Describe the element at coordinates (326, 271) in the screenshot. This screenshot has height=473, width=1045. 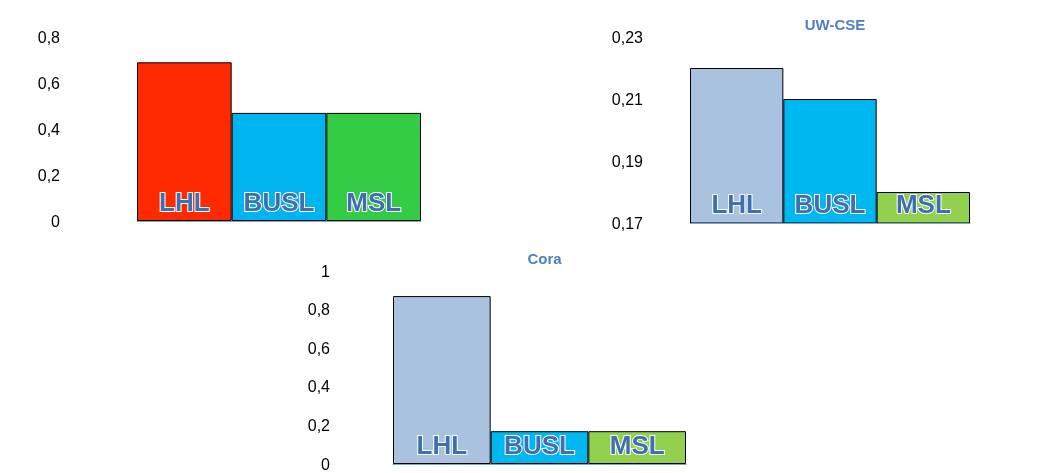
I see `y-tick-label: 1` at that location.